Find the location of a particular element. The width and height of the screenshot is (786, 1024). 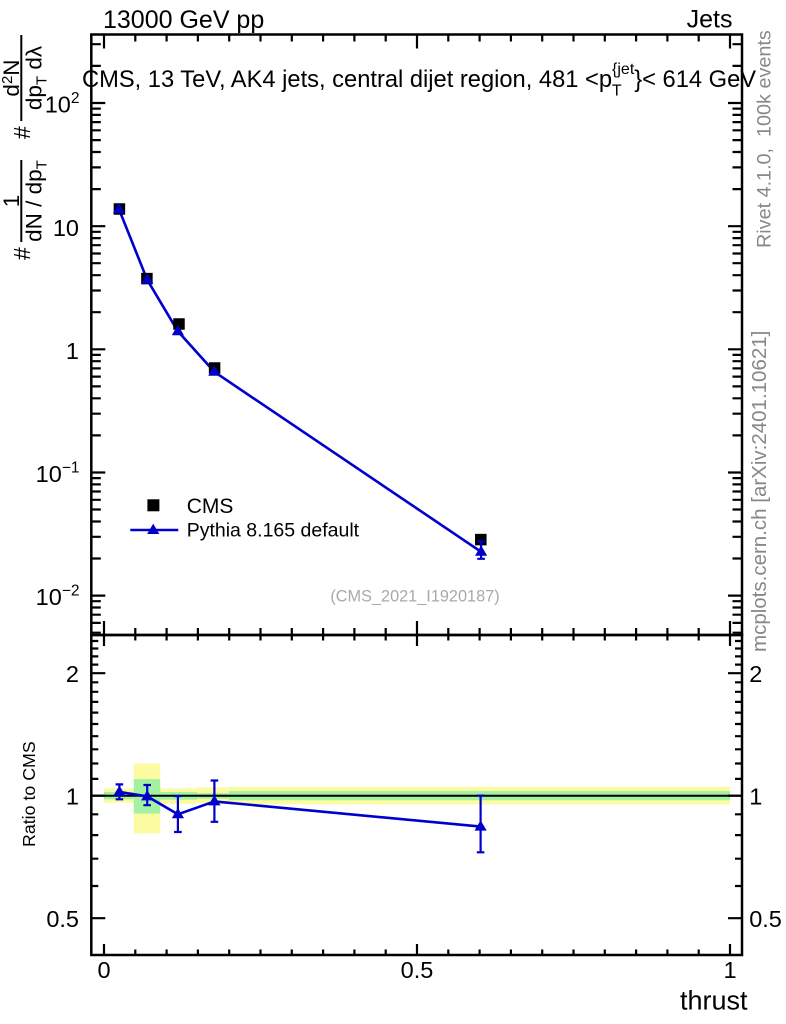

svg-text: Pythia 8.165 default is located at coordinates (273, 531).